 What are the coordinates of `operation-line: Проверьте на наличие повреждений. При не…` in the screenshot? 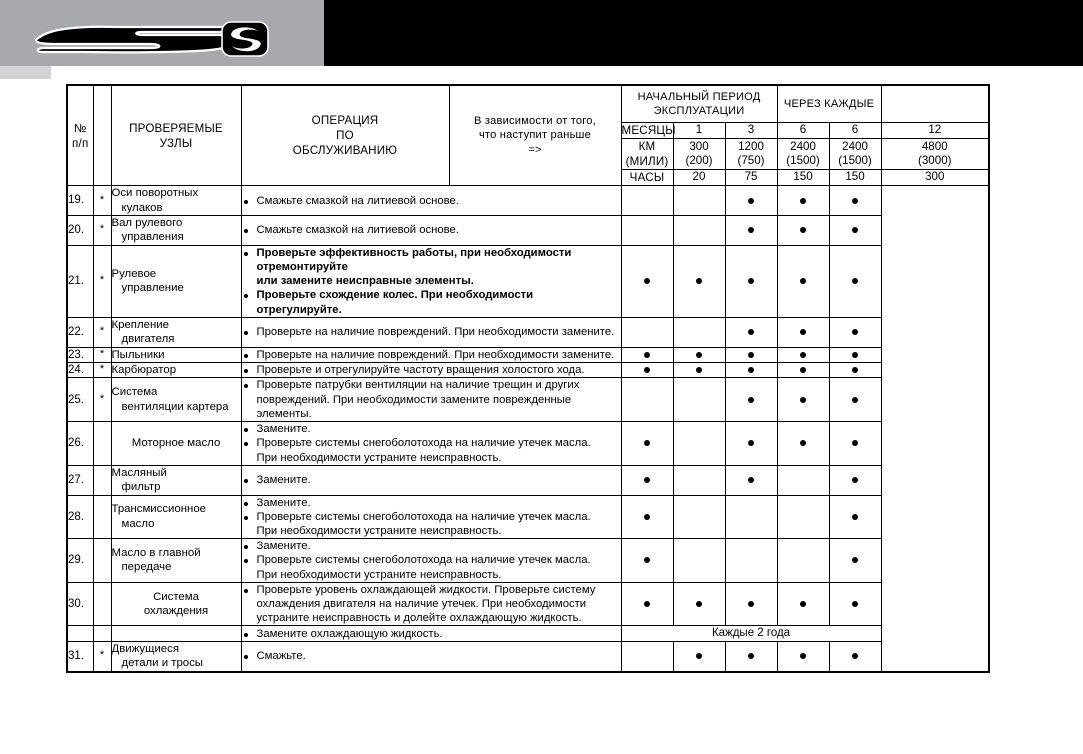 It's located at (435, 332).